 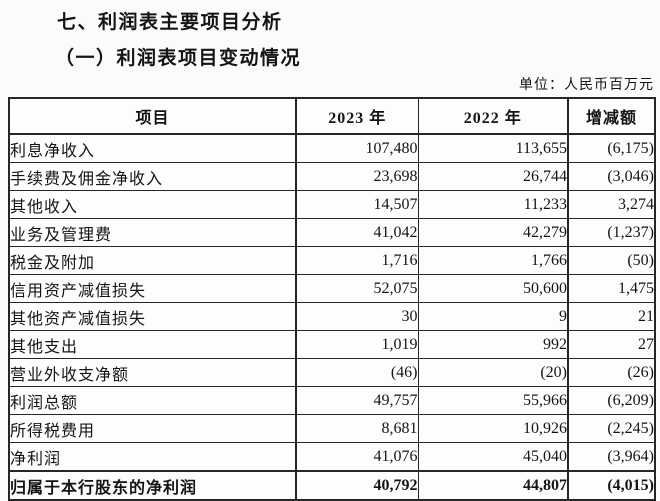 I want to click on value-2022-cell: 42,279, so click(x=493, y=232).